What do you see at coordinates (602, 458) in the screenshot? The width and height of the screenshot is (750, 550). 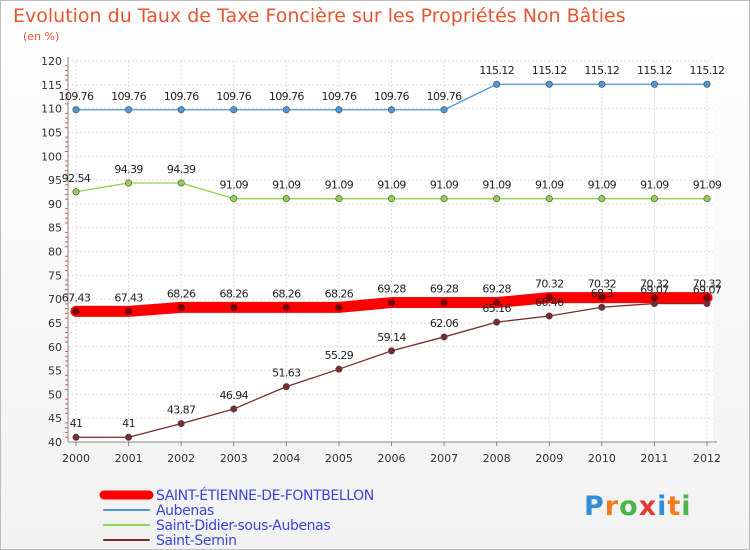 I see `x-tick-label: 2010` at bounding box center [602, 458].